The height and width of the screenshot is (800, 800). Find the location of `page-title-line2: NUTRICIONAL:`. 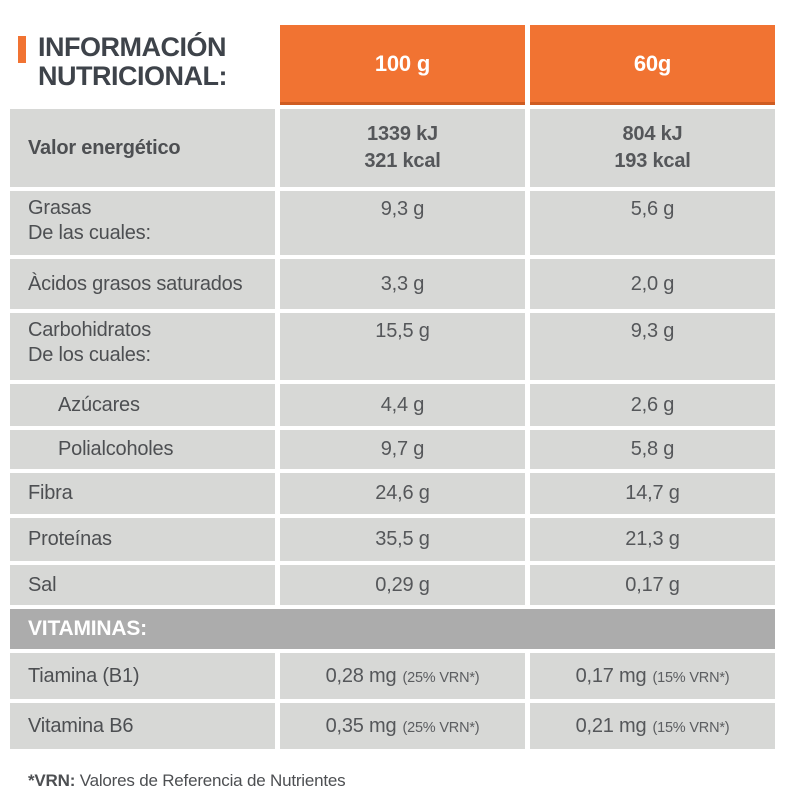

page-title-line2: NUTRICIONAL: is located at coordinates (132, 76).